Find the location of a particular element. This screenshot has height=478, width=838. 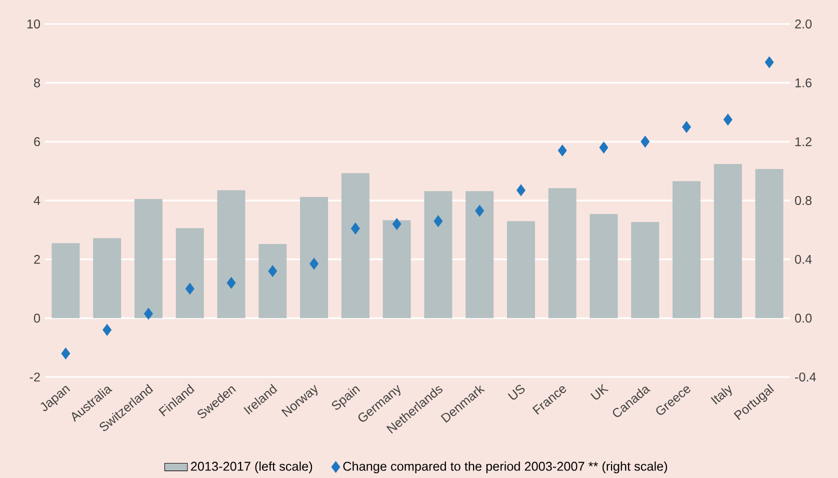

x-tick-label: Italy is located at coordinates (721, 395).